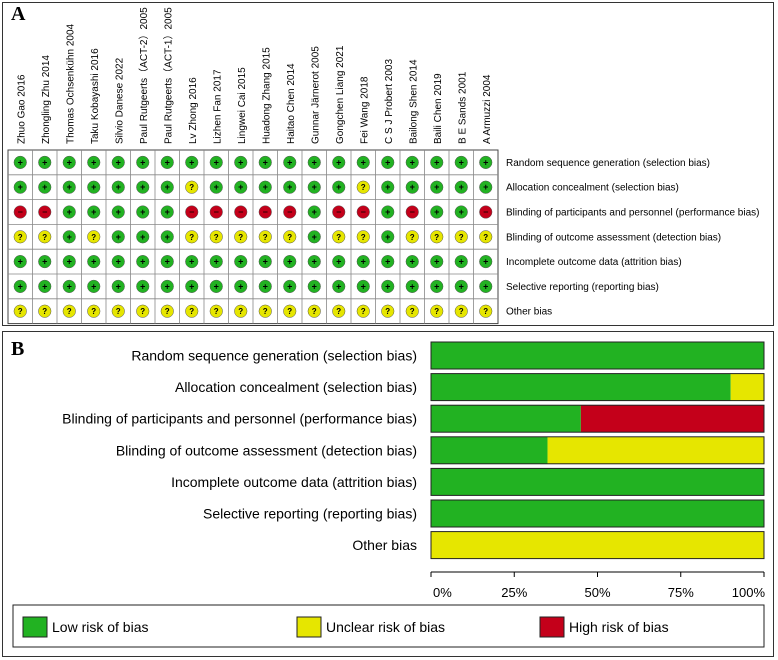 This screenshot has height=660, width=778. I want to click on panel-b-label: B, so click(18, 349).